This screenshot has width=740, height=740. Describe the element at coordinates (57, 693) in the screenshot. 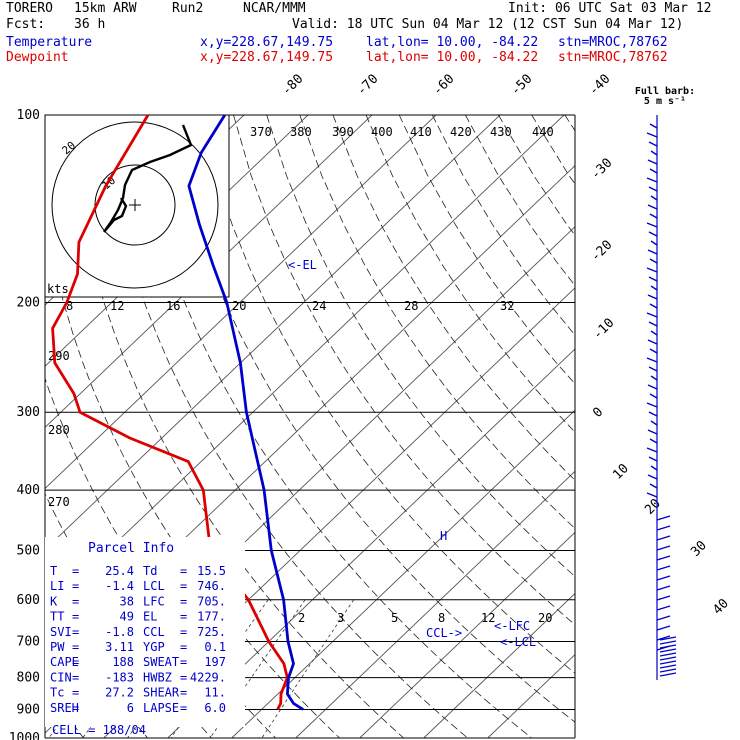

I see `parcel-param-name: Tc` at that location.